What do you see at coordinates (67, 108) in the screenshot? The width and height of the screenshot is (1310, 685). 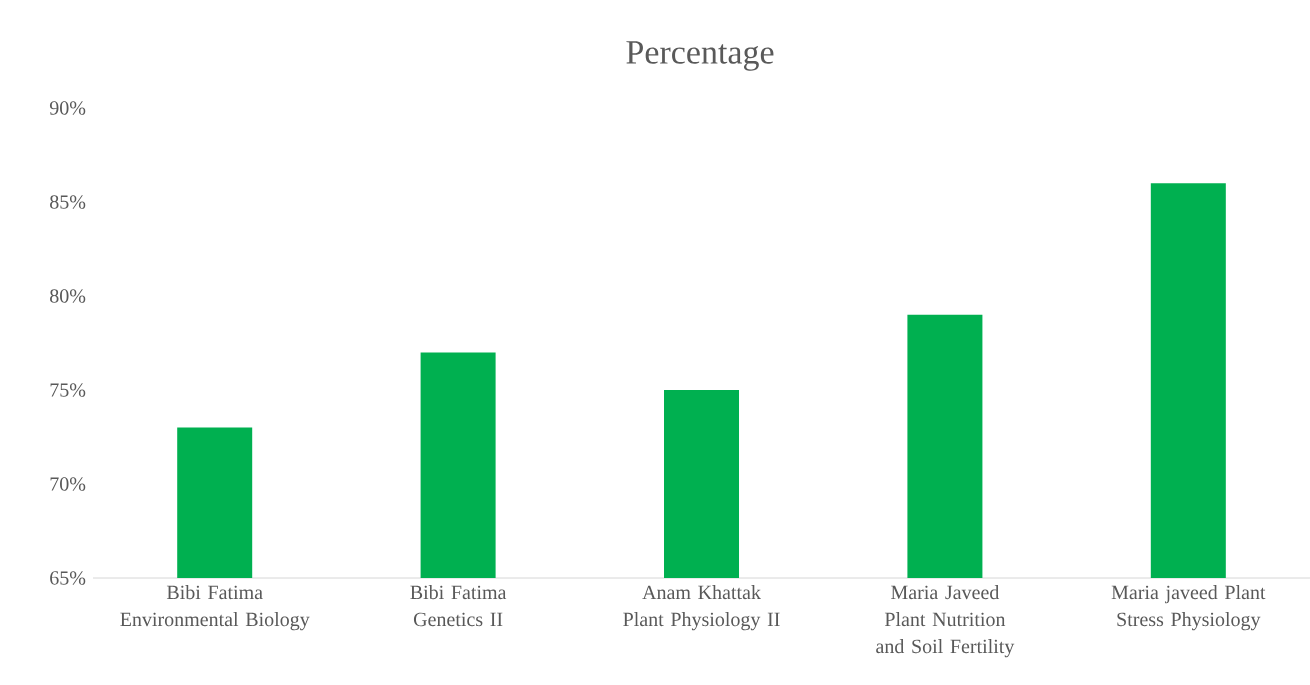 I see `y-tick-label: 90%` at bounding box center [67, 108].